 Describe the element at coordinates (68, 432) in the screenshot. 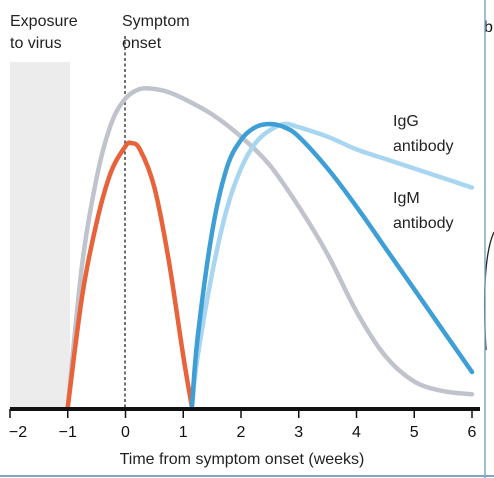

I see `x-tick-label: −1` at that location.